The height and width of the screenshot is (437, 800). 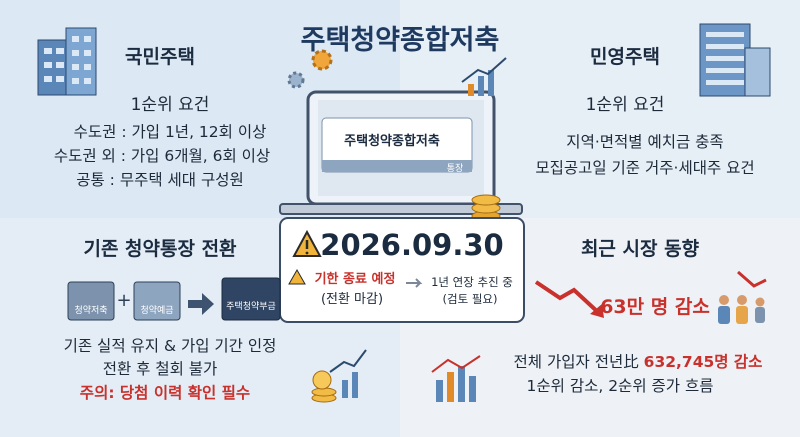 What do you see at coordinates (472, 282) in the screenshot?
I see `deadline-extension: 1년 연장 추진 중` at bounding box center [472, 282].